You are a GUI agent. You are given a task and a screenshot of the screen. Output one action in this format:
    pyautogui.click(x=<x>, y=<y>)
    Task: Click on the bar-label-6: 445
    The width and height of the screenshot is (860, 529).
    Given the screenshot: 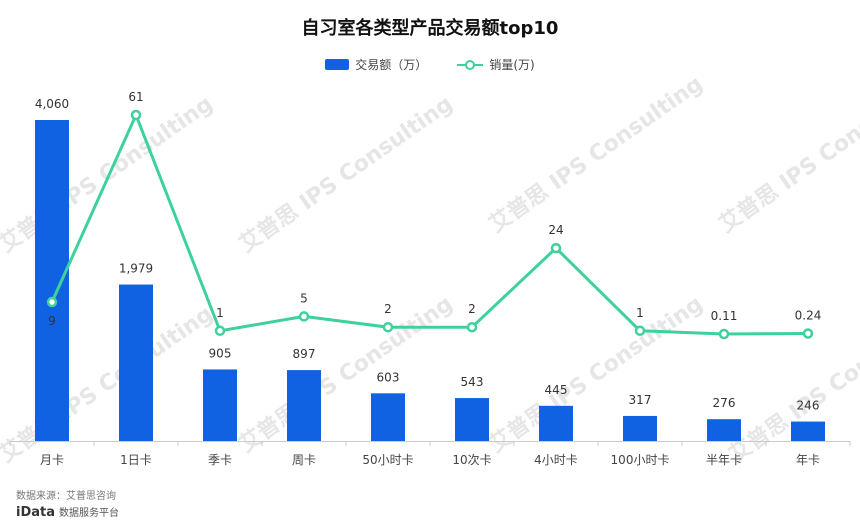 What is the action you would take?
    pyautogui.click(x=556, y=390)
    